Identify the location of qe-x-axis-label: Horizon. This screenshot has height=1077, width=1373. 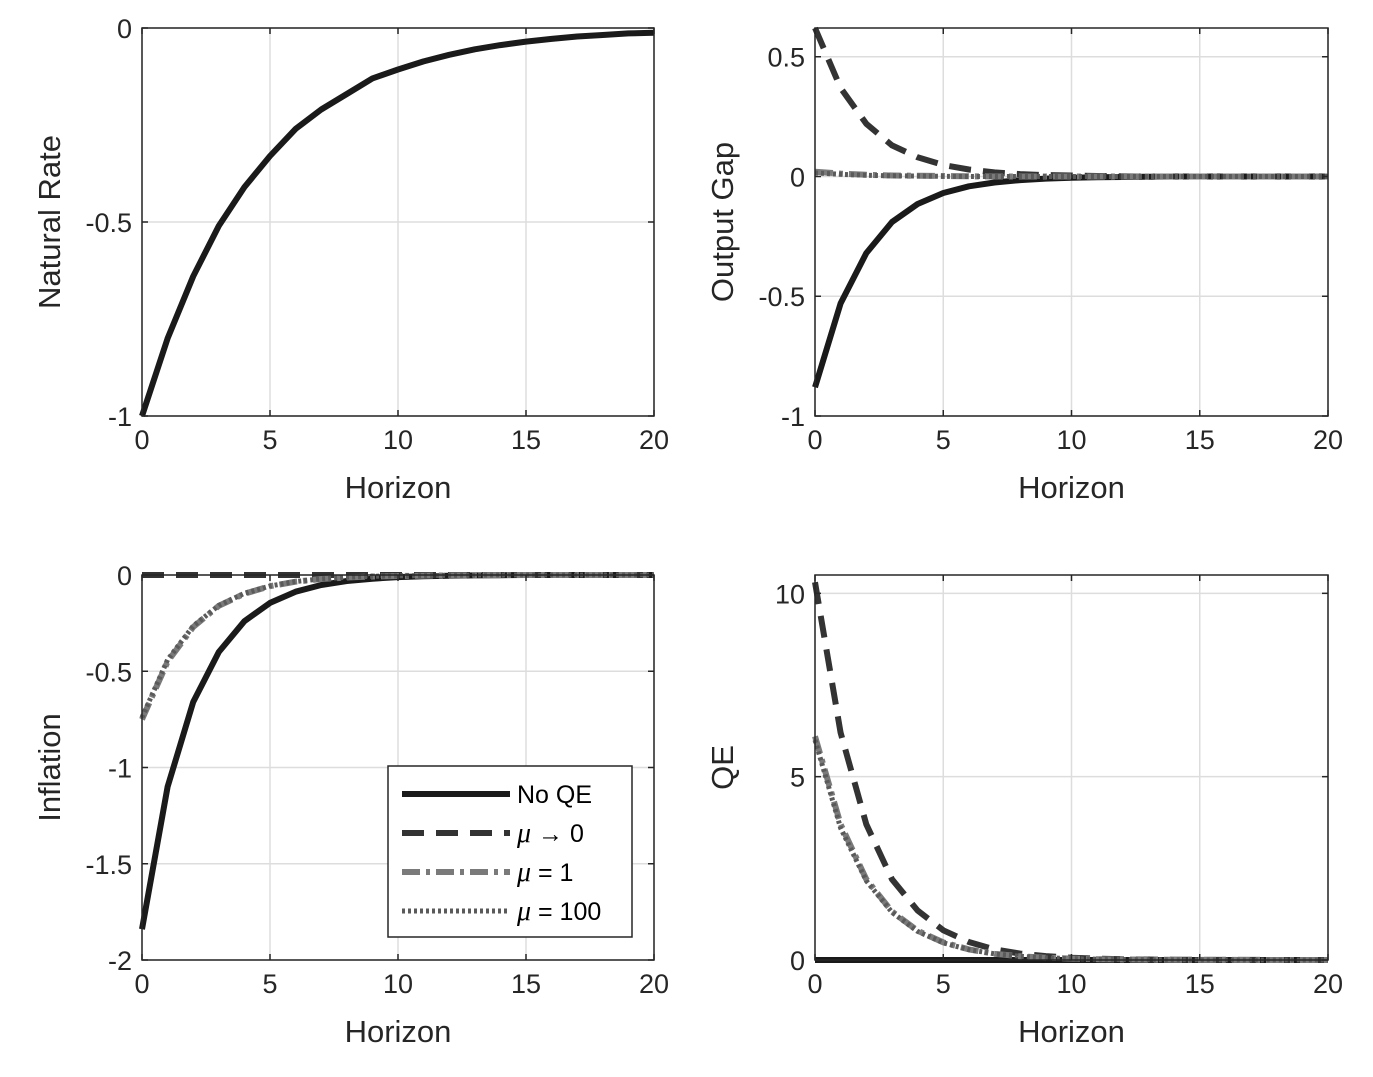
(1071, 1031).